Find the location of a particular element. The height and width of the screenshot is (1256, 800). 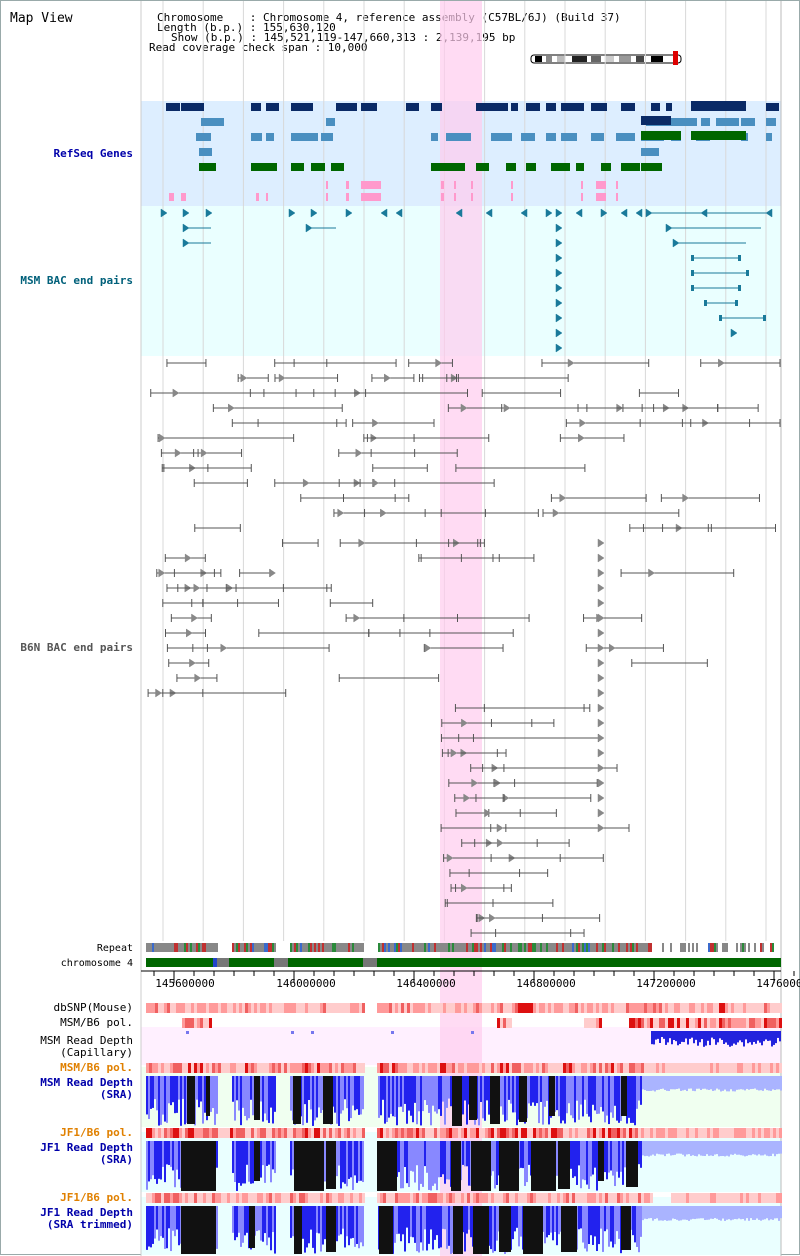

length-info: Length (b.p.) : 155,630,120 is located at coordinates (246, 27).